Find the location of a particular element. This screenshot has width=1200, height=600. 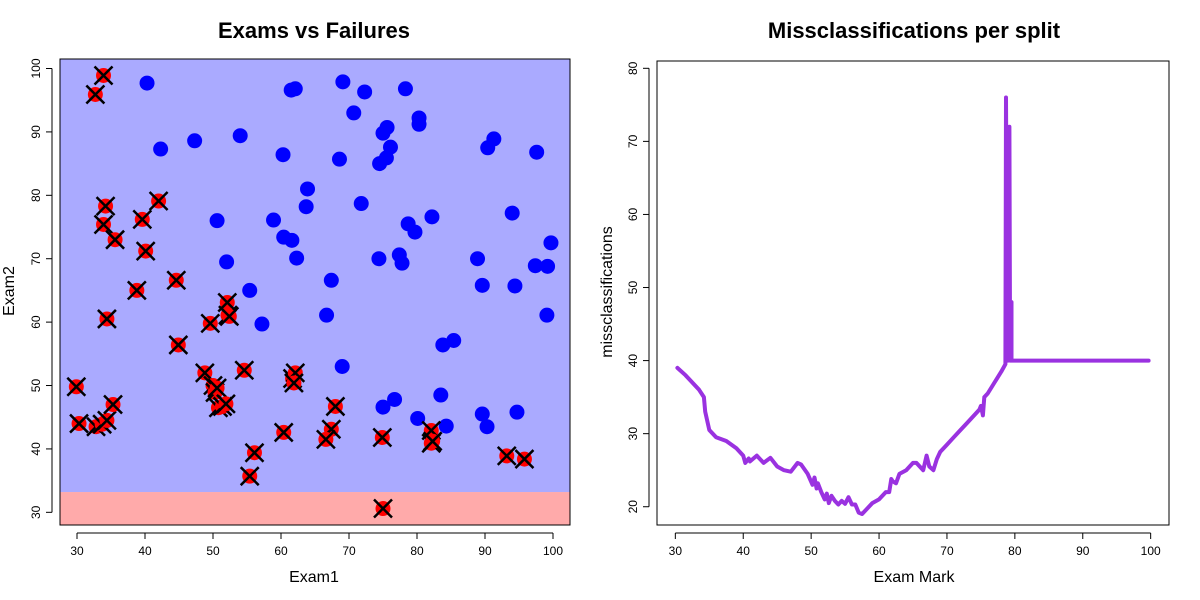

x-tick-label: 90 is located at coordinates (1083, 551).